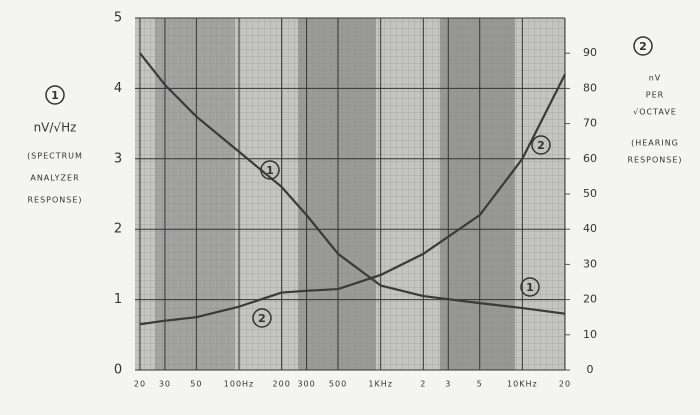  Describe the element at coordinates (55, 128) in the screenshot. I see `y-axis-label: nV/√Hz` at that location.